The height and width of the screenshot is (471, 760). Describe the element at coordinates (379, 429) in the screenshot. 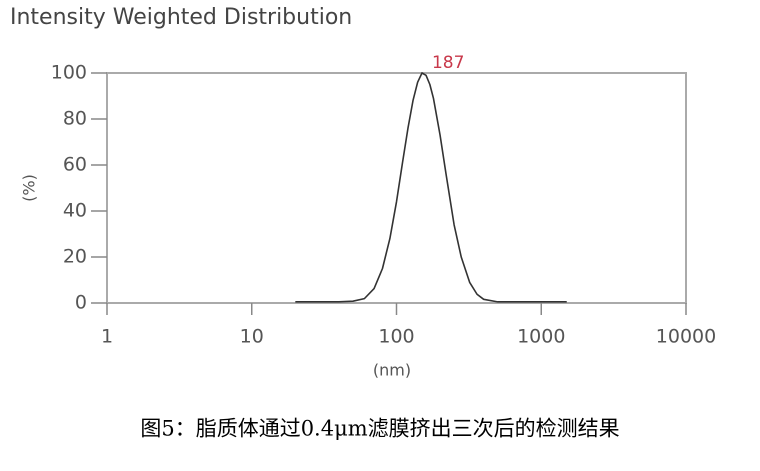

I see `caption: 图5：脂质体通过0.4μm滤膜挤出三次后的检测结果` at that location.